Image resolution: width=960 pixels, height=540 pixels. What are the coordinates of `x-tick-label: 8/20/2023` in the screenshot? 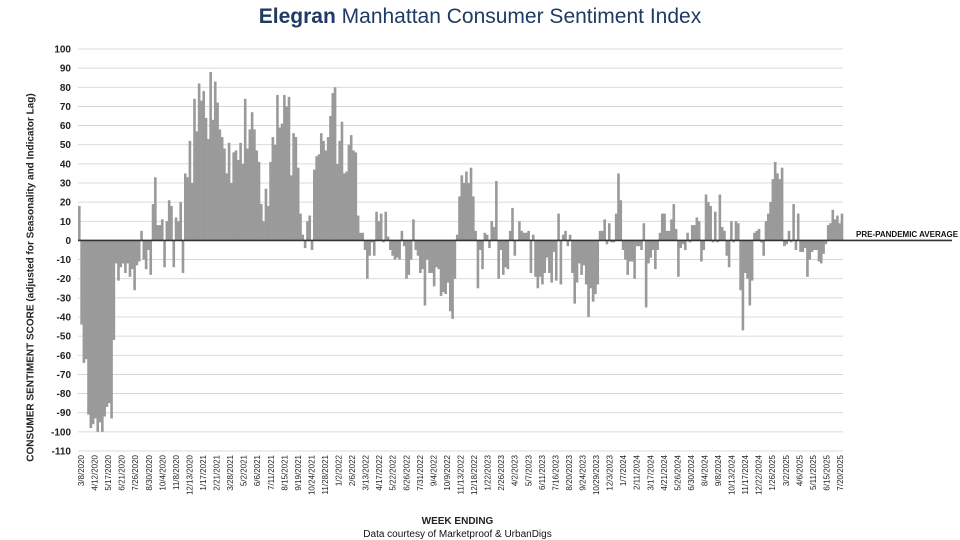 It's located at (569, 472).